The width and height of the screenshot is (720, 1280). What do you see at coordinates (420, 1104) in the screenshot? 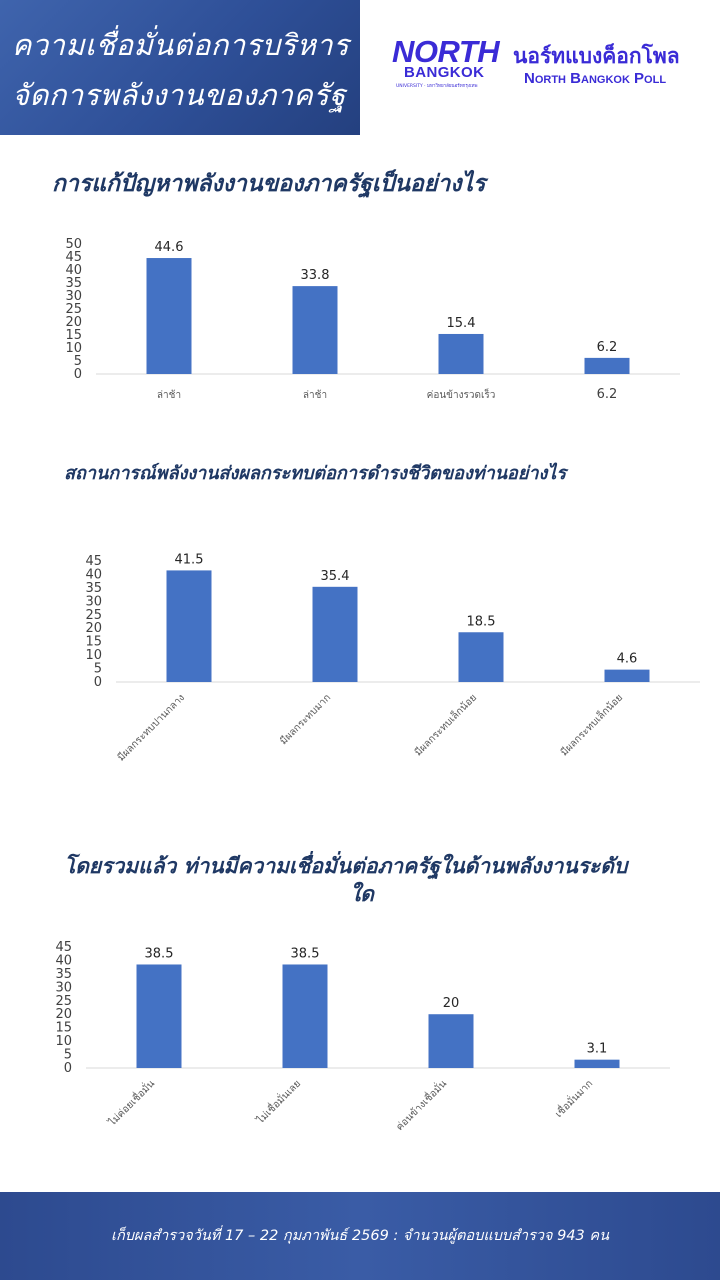
I see `chart3-category-label: ค่อนข้างเชื่อมั่น` at bounding box center [420, 1104].